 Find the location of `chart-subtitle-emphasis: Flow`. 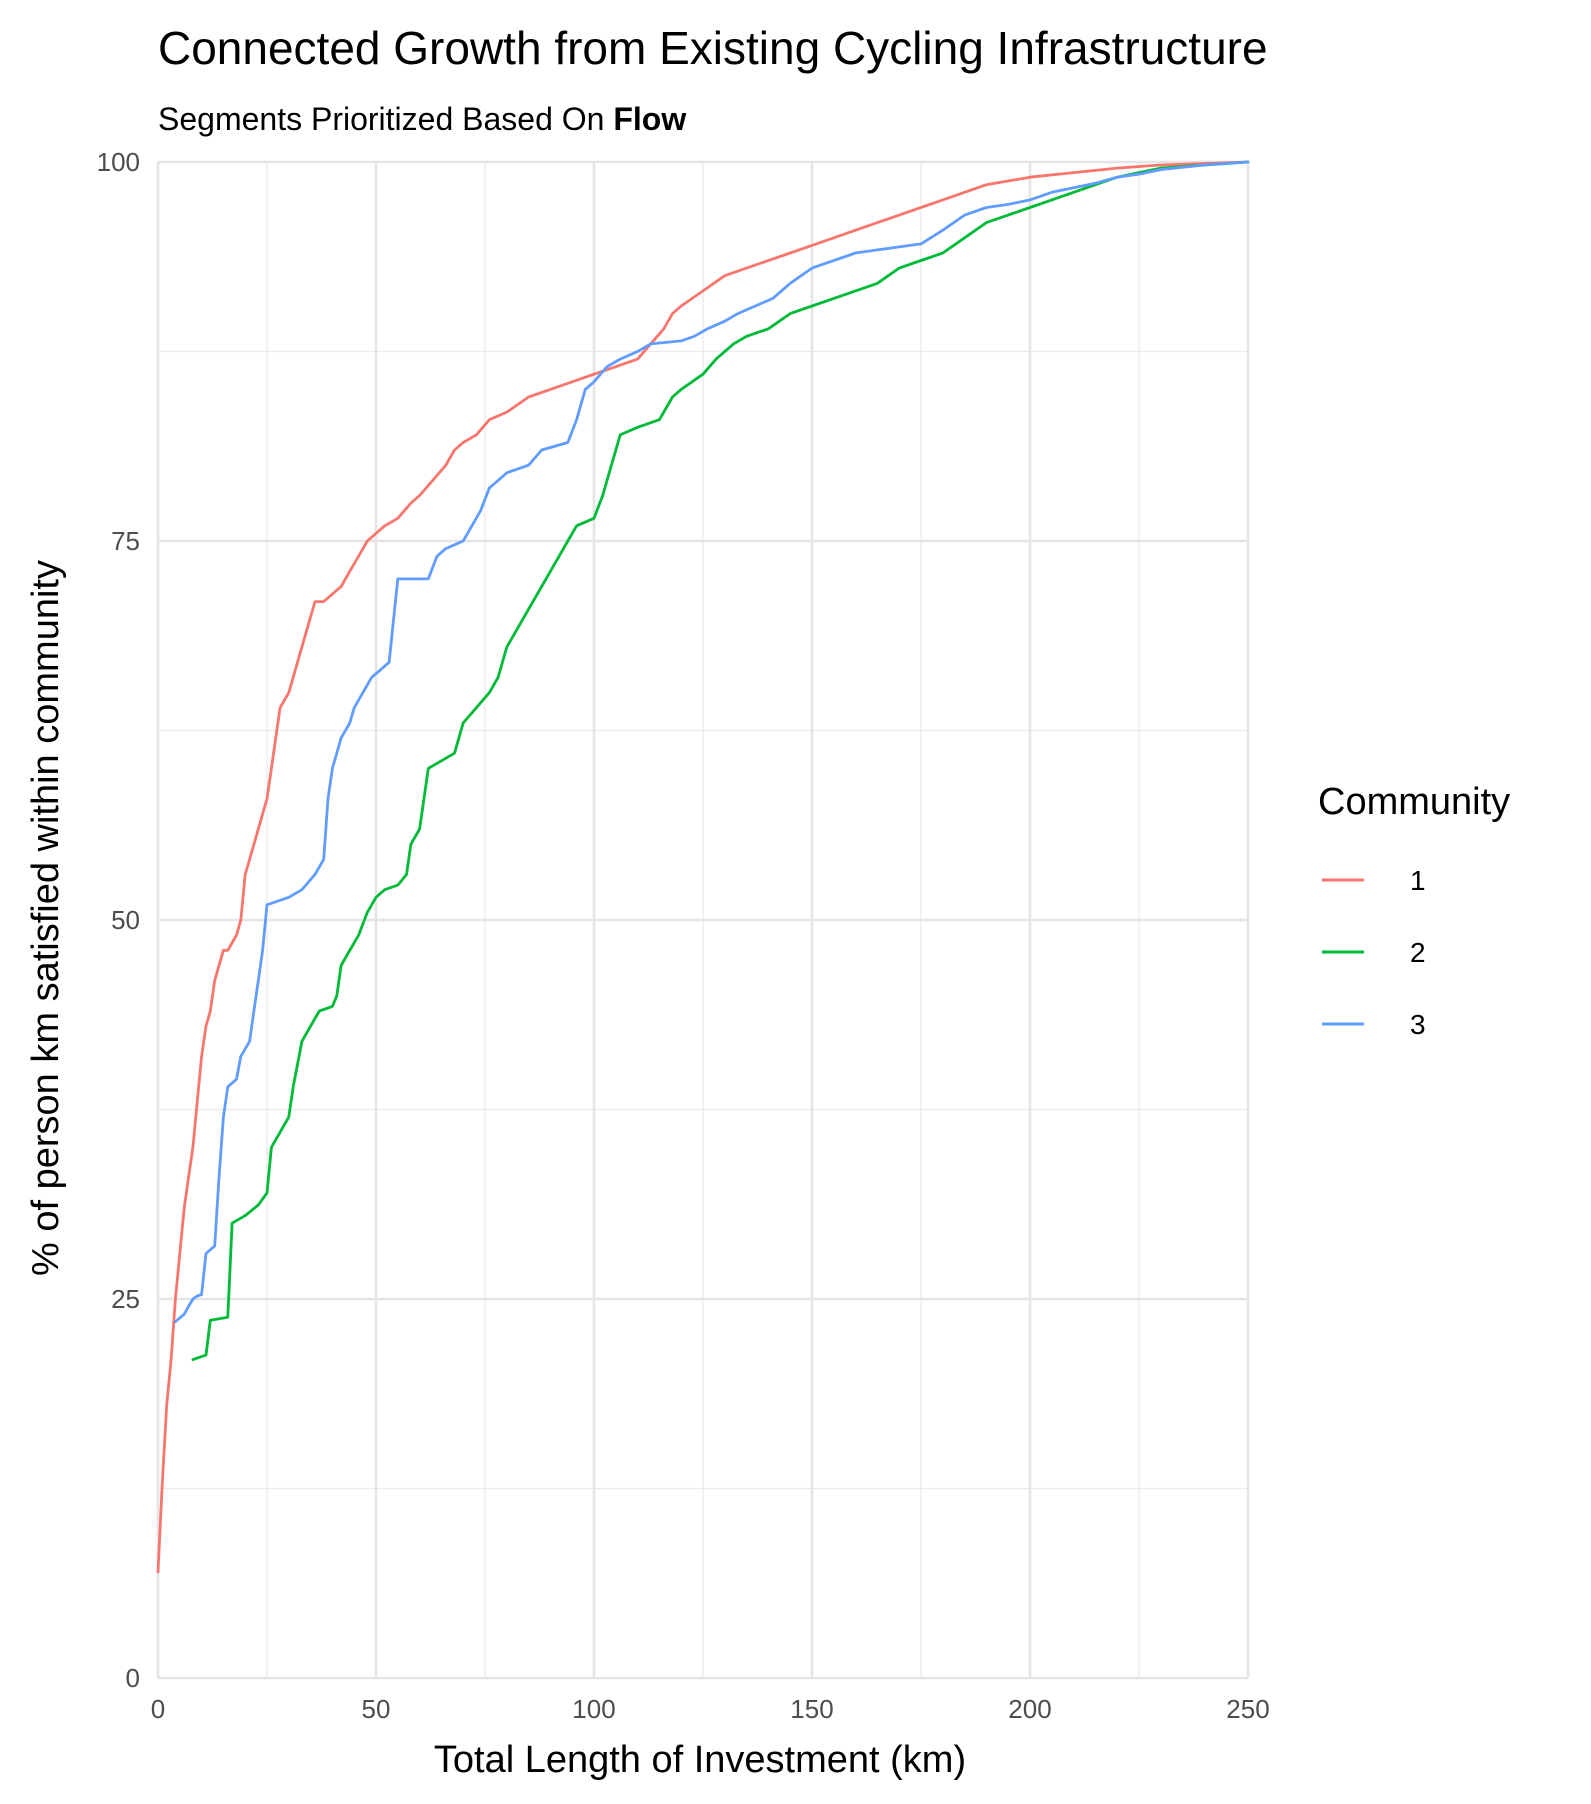

chart-subtitle-emphasis: Flow is located at coordinates (649, 119).